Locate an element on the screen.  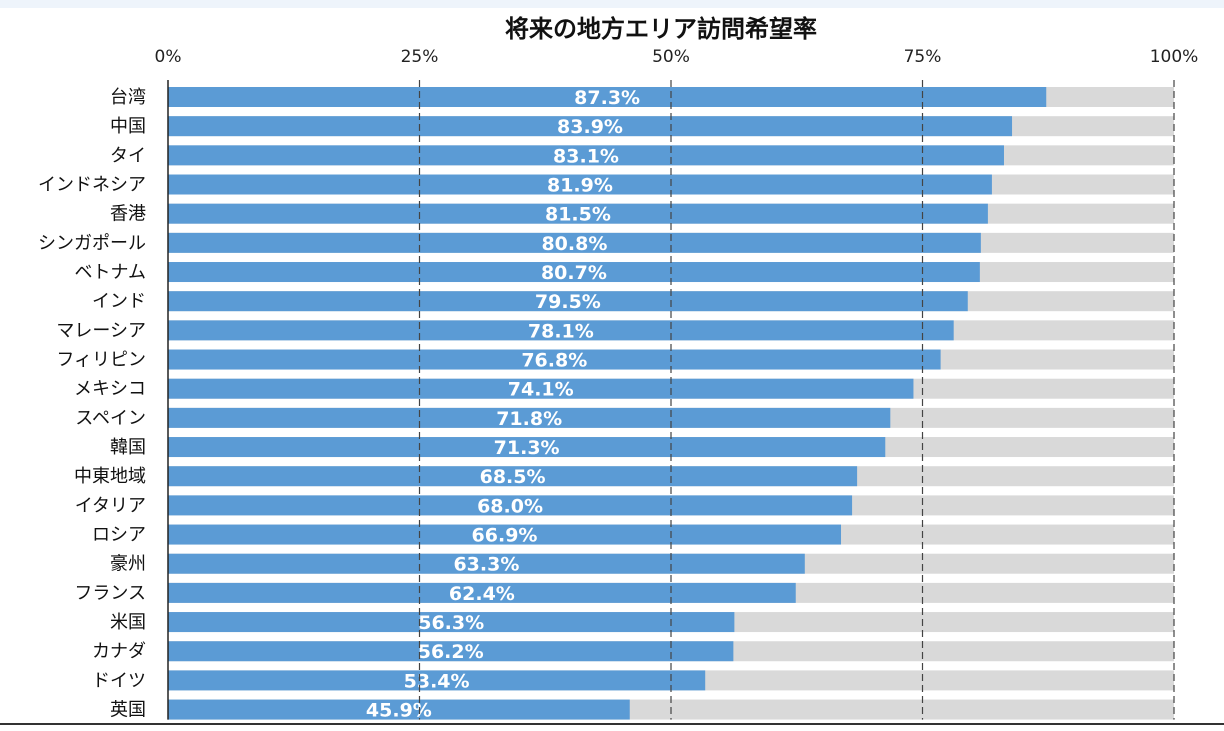
category-label: タイ is located at coordinates (128, 155).